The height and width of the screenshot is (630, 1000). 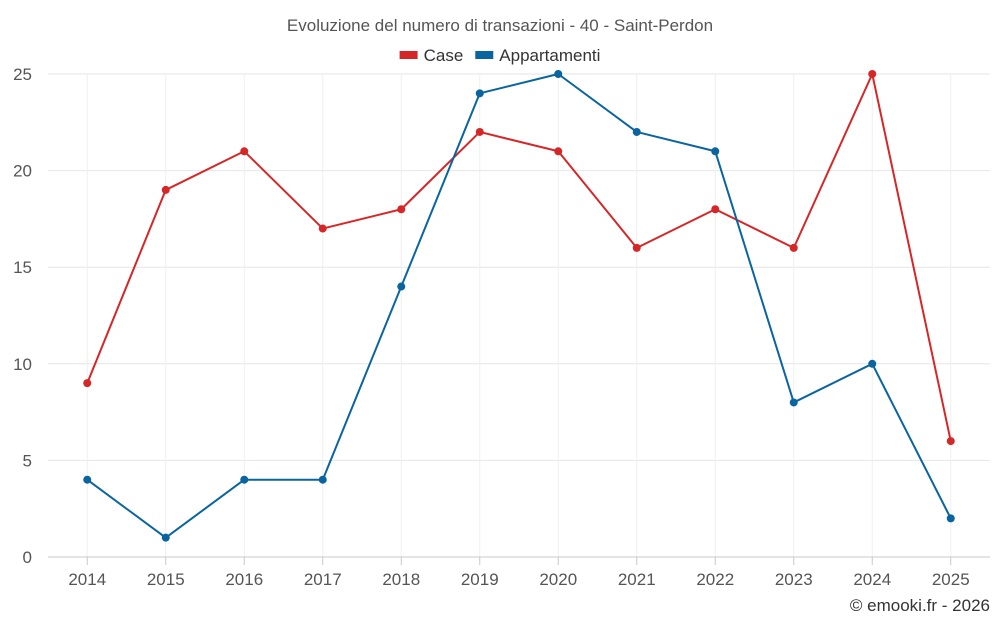 I want to click on legend: Case Appartamenti, so click(x=499, y=55).